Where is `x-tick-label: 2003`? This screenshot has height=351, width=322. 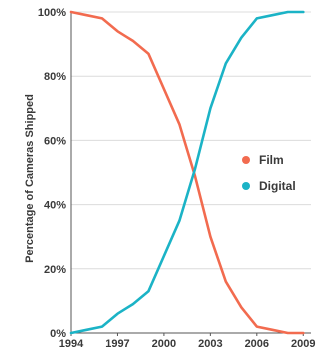
x-tick-label: 2003 is located at coordinates (210, 344).